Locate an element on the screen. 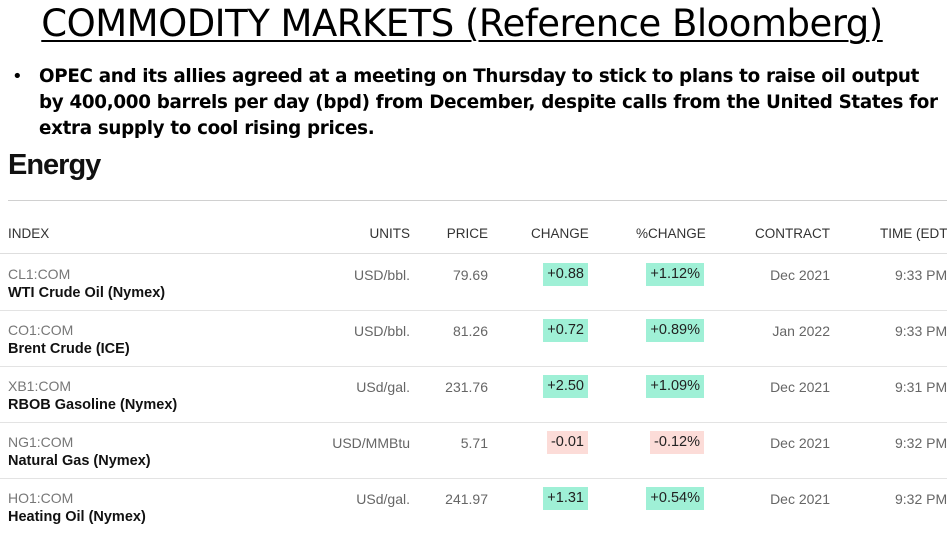 Image resolution: width=947 pixels, height=533 pixels. price-cell: 81.26 is located at coordinates (470, 331).